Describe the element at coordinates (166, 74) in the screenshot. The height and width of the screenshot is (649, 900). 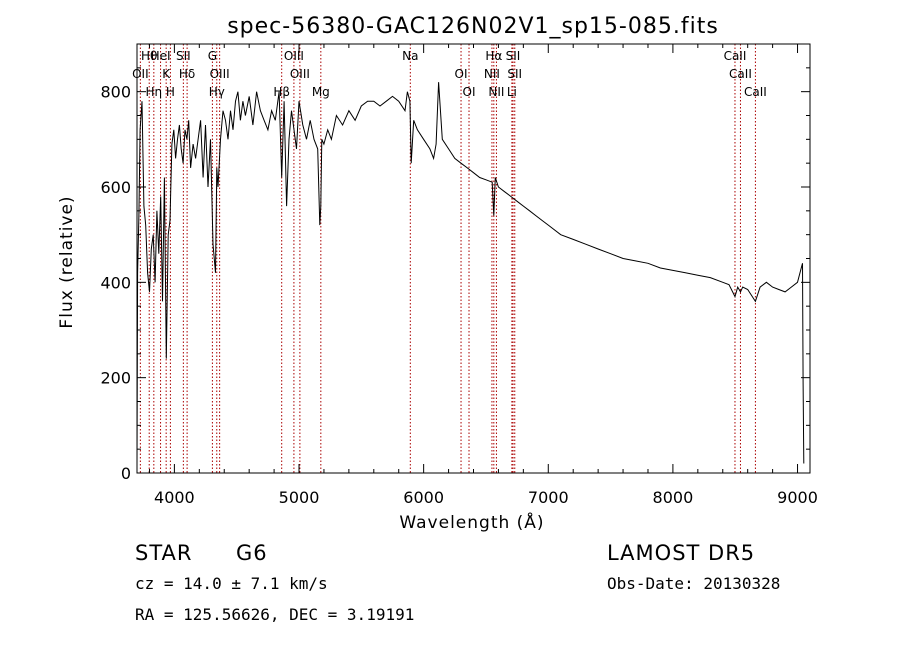
I see `line-marker-label: K` at that location.